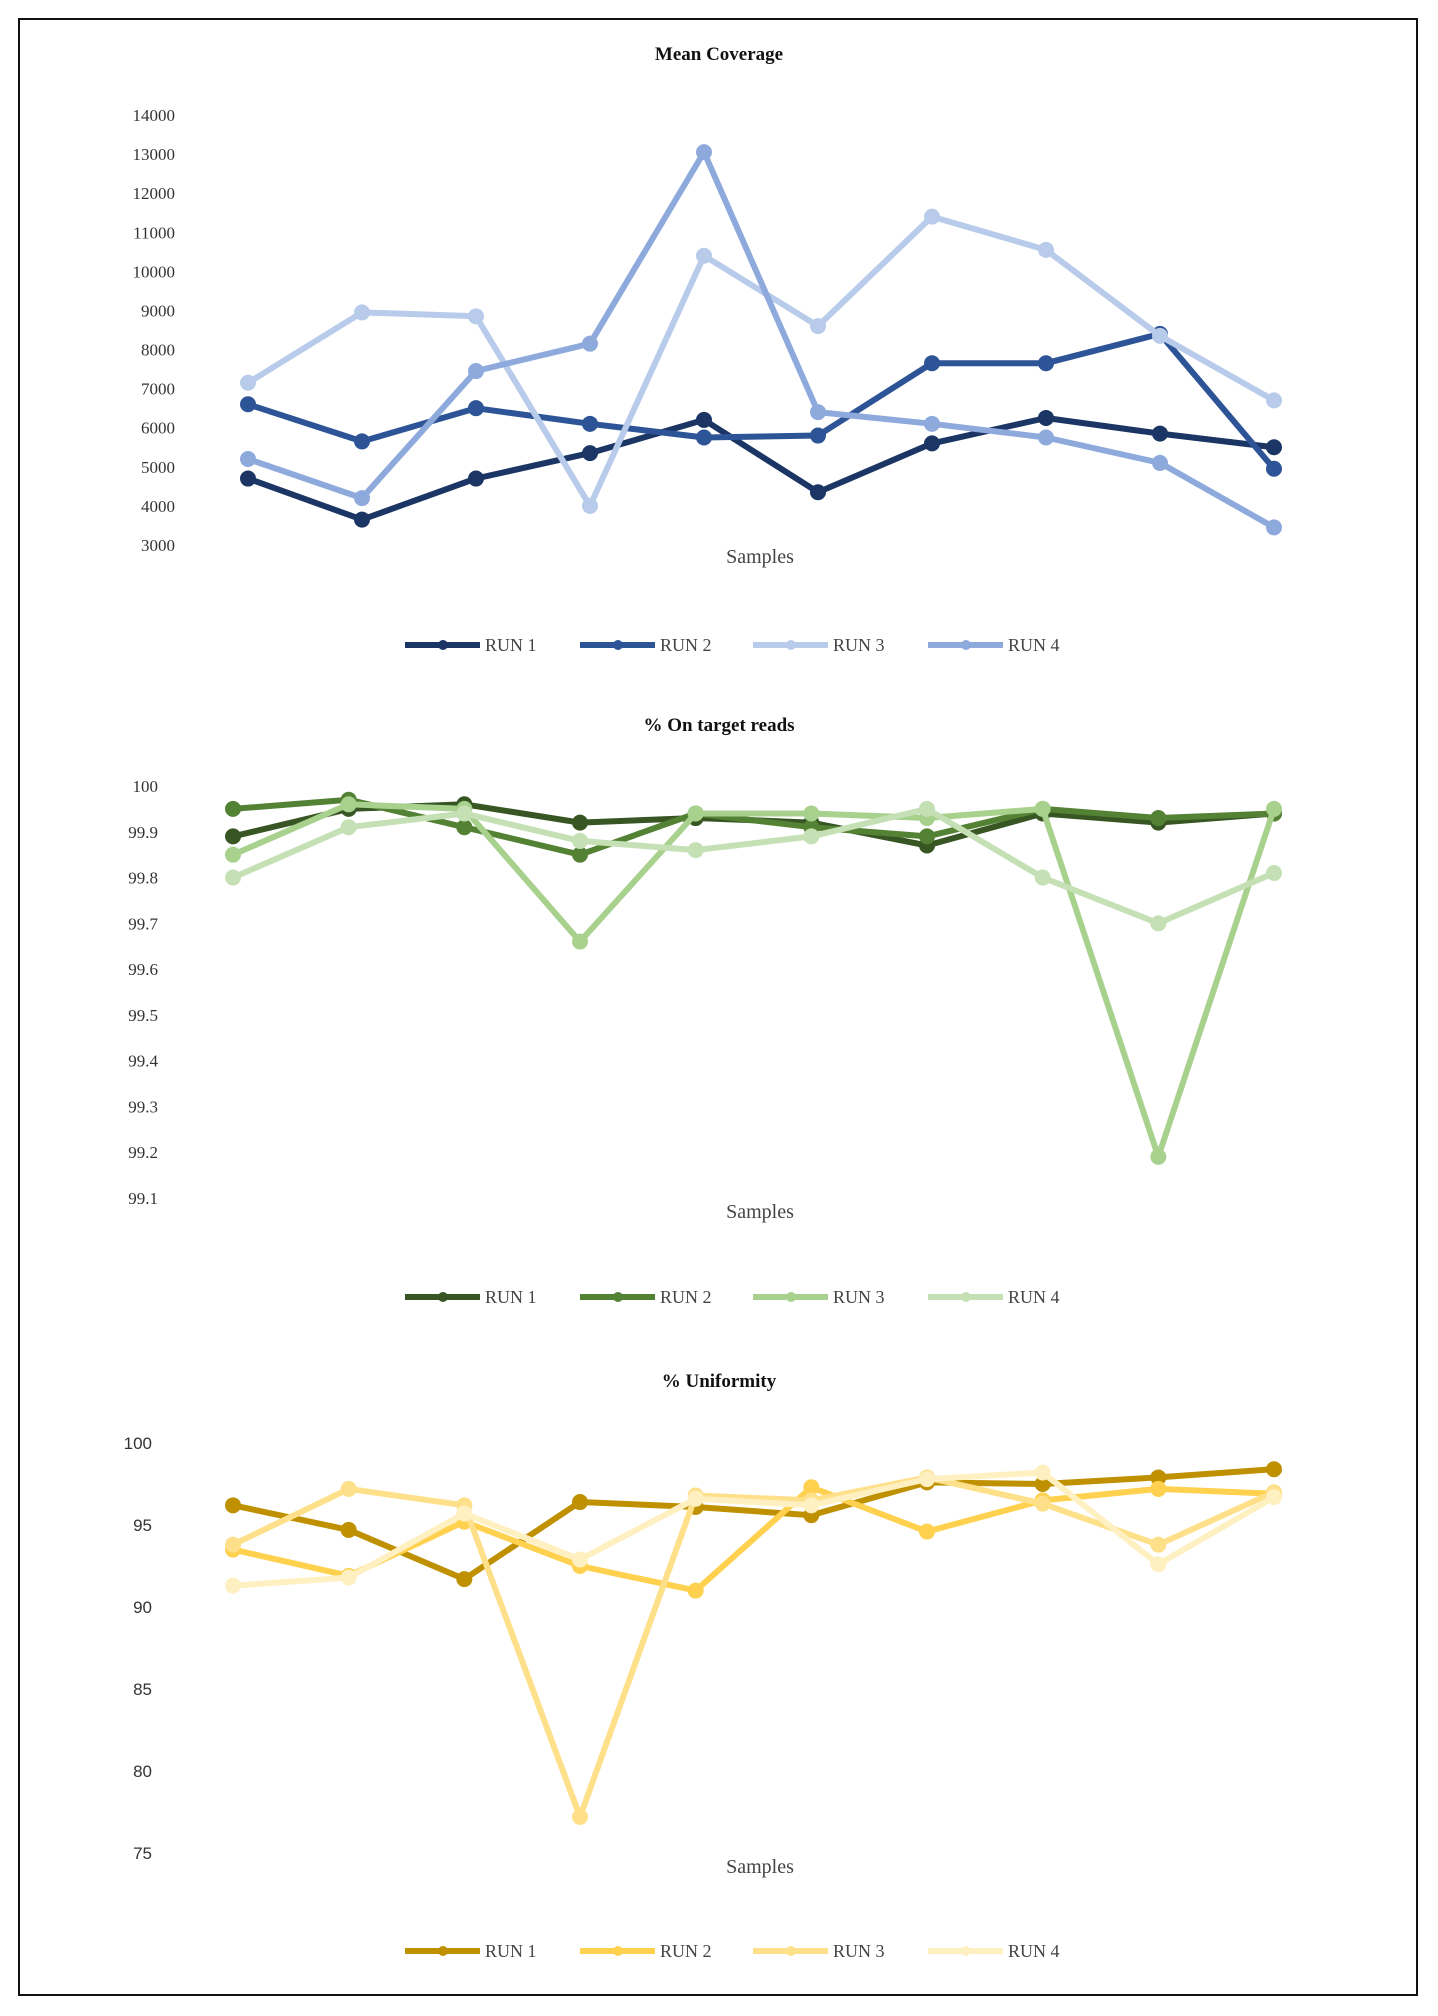 The image size is (1438, 2016). I want to click on y-tick-label: 11000, so click(154, 232).